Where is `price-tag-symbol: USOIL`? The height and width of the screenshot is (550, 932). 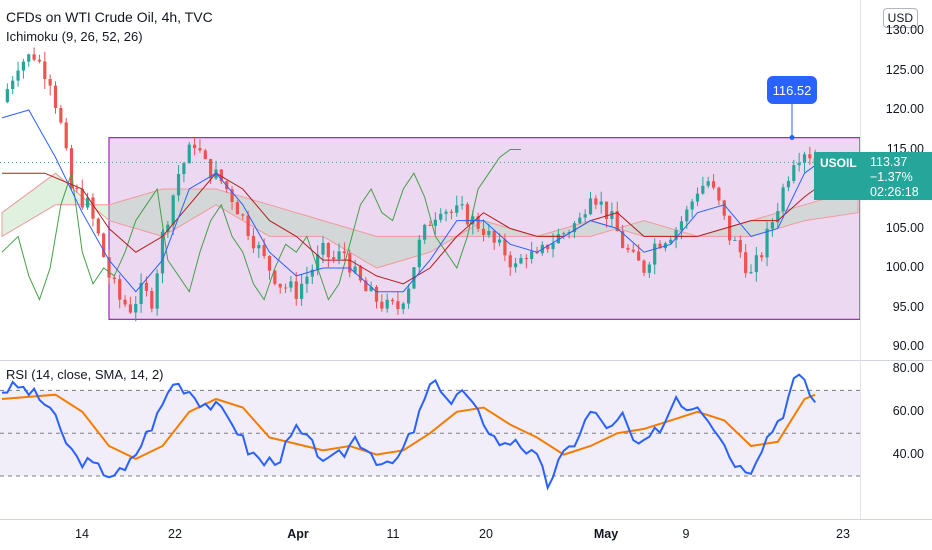 price-tag-symbol: USOIL is located at coordinates (838, 163).